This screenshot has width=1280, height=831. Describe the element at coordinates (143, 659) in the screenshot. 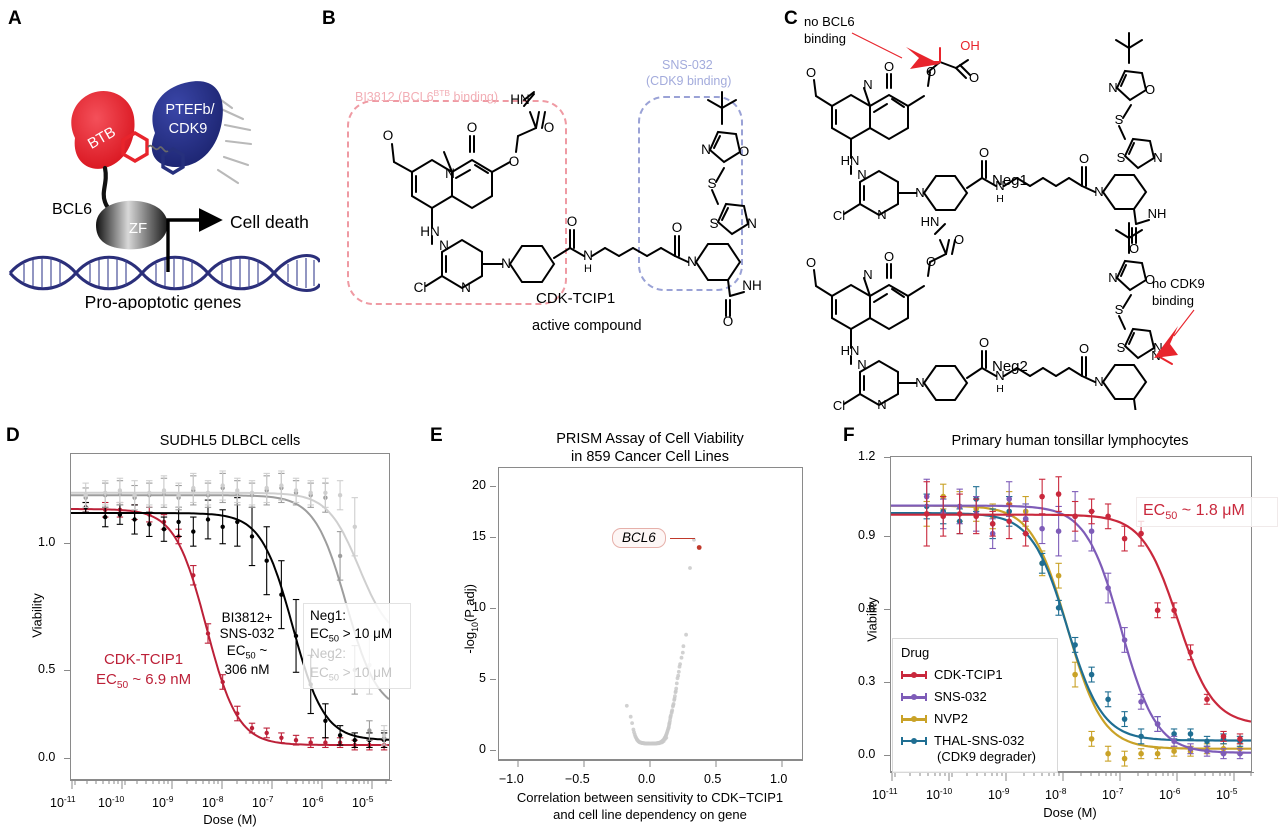

I see `panel-d-cdk-tcip1-line1: CDK-TCIP1` at that location.